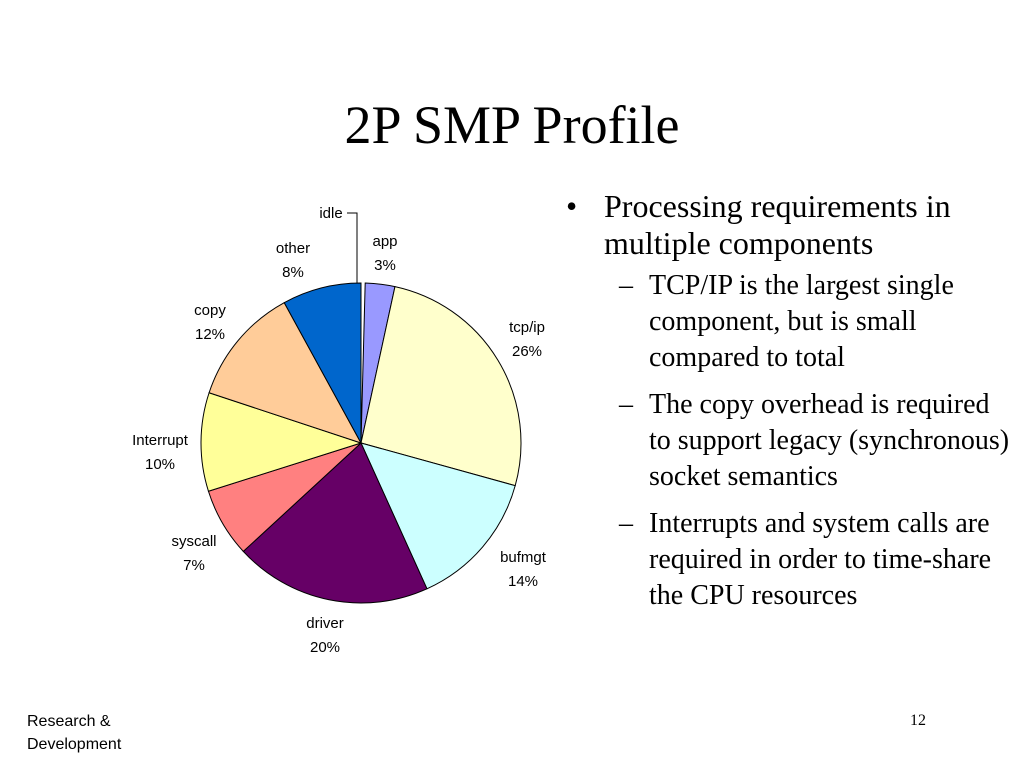 The width and height of the screenshot is (1024, 768). I want to click on pie-slice-bufmgt, so click(438, 516).